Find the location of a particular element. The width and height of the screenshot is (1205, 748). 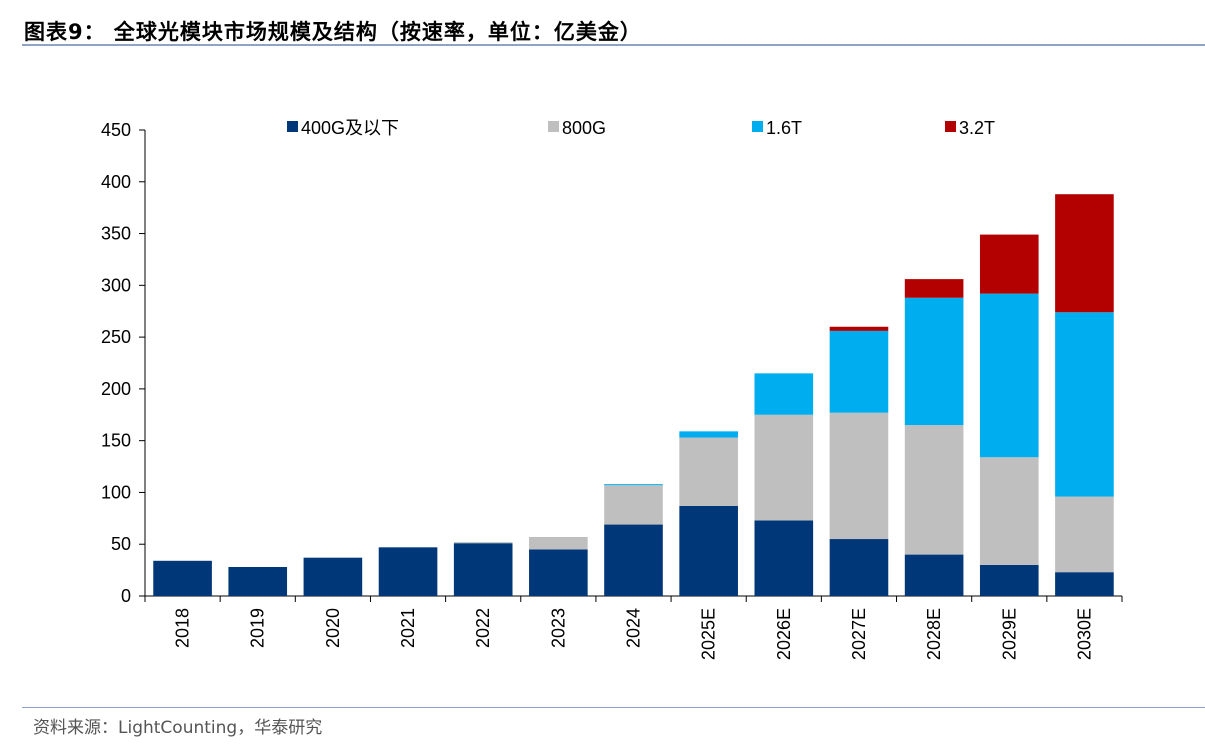

bar-segment-1.6T-2024 is located at coordinates (633, 485).